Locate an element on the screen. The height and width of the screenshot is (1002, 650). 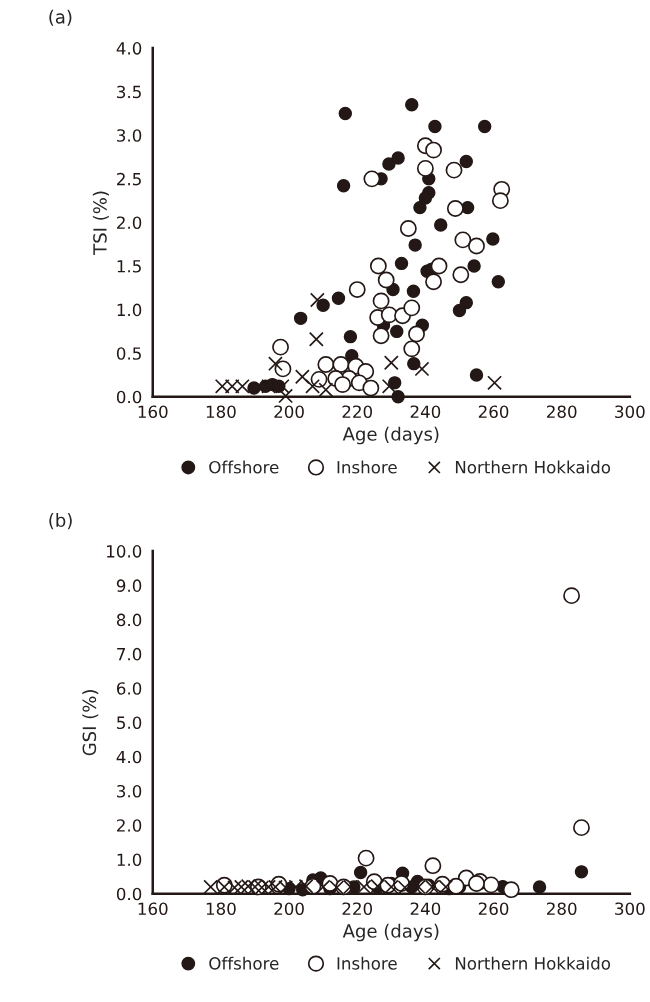
y-tick-label: 0.5 is located at coordinates (128, 353).